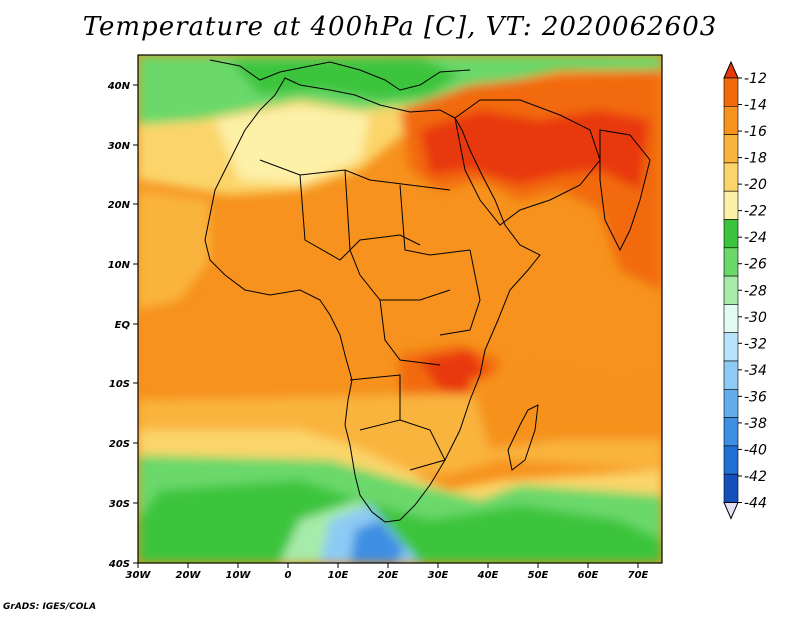  I want to click on lon-tick-label: 40E, so click(488, 575).